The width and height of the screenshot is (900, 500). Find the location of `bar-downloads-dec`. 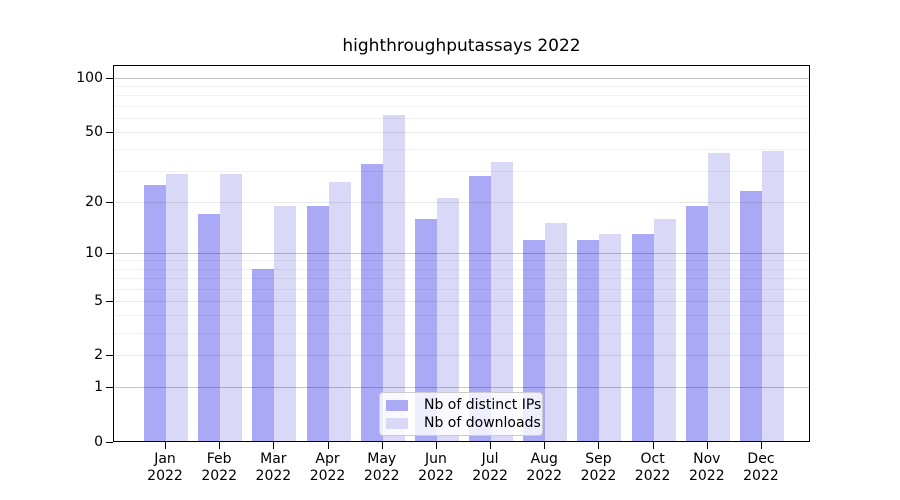

bar-downloads-dec is located at coordinates (772, 296).